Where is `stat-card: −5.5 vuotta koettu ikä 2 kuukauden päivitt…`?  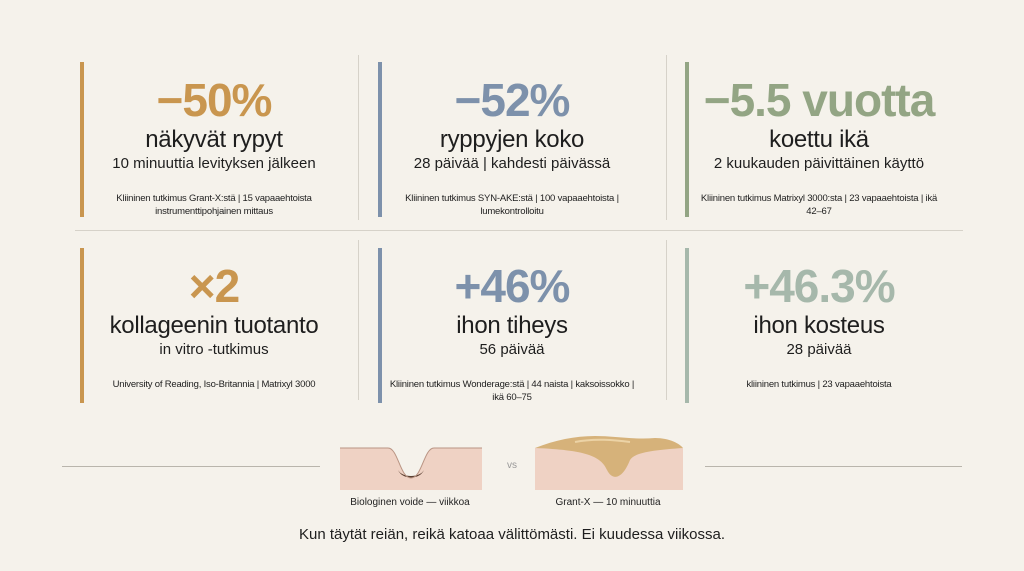
stat-card: −5.5 vuotta koettu ikä 2 kuukauden päivitt… is located at coordinates (819, 139).